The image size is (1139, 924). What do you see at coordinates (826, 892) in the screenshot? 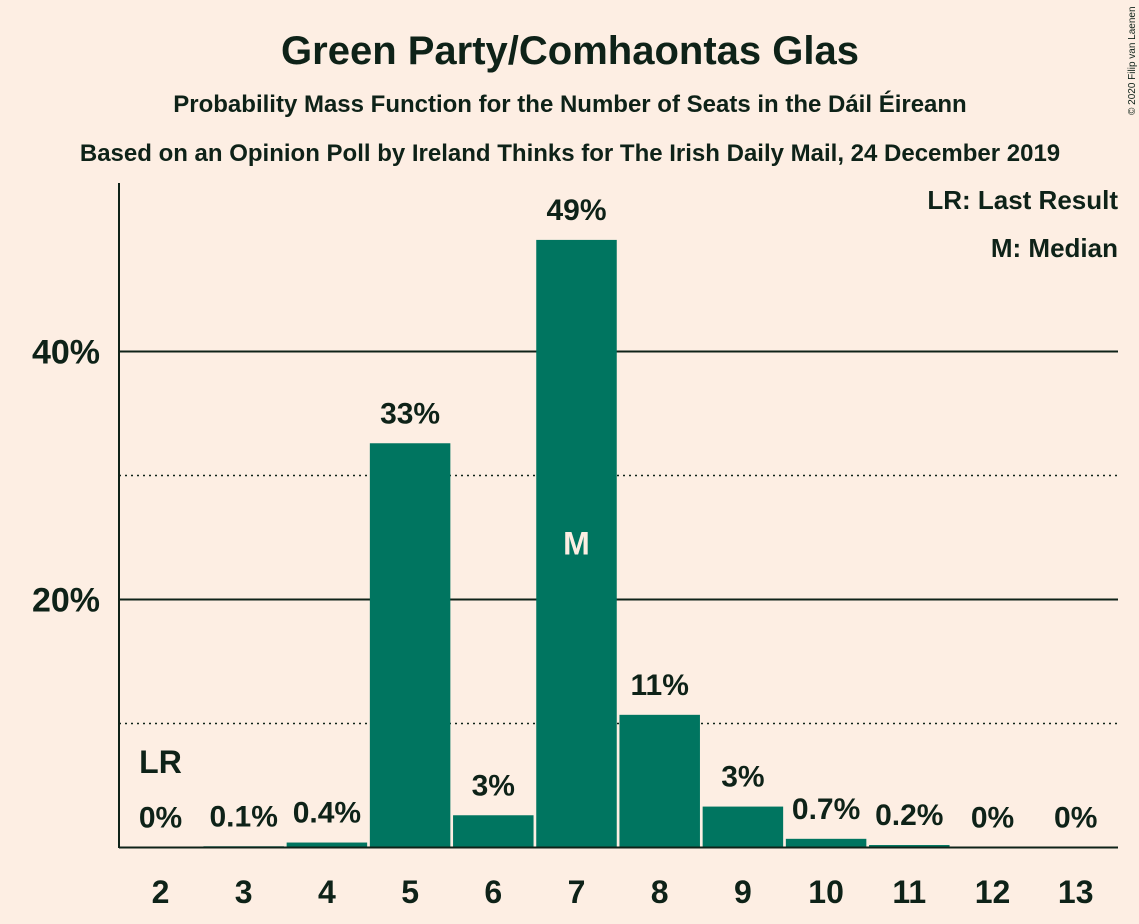
I see `x-tick-label: 10` at bounding box center [826, 892].